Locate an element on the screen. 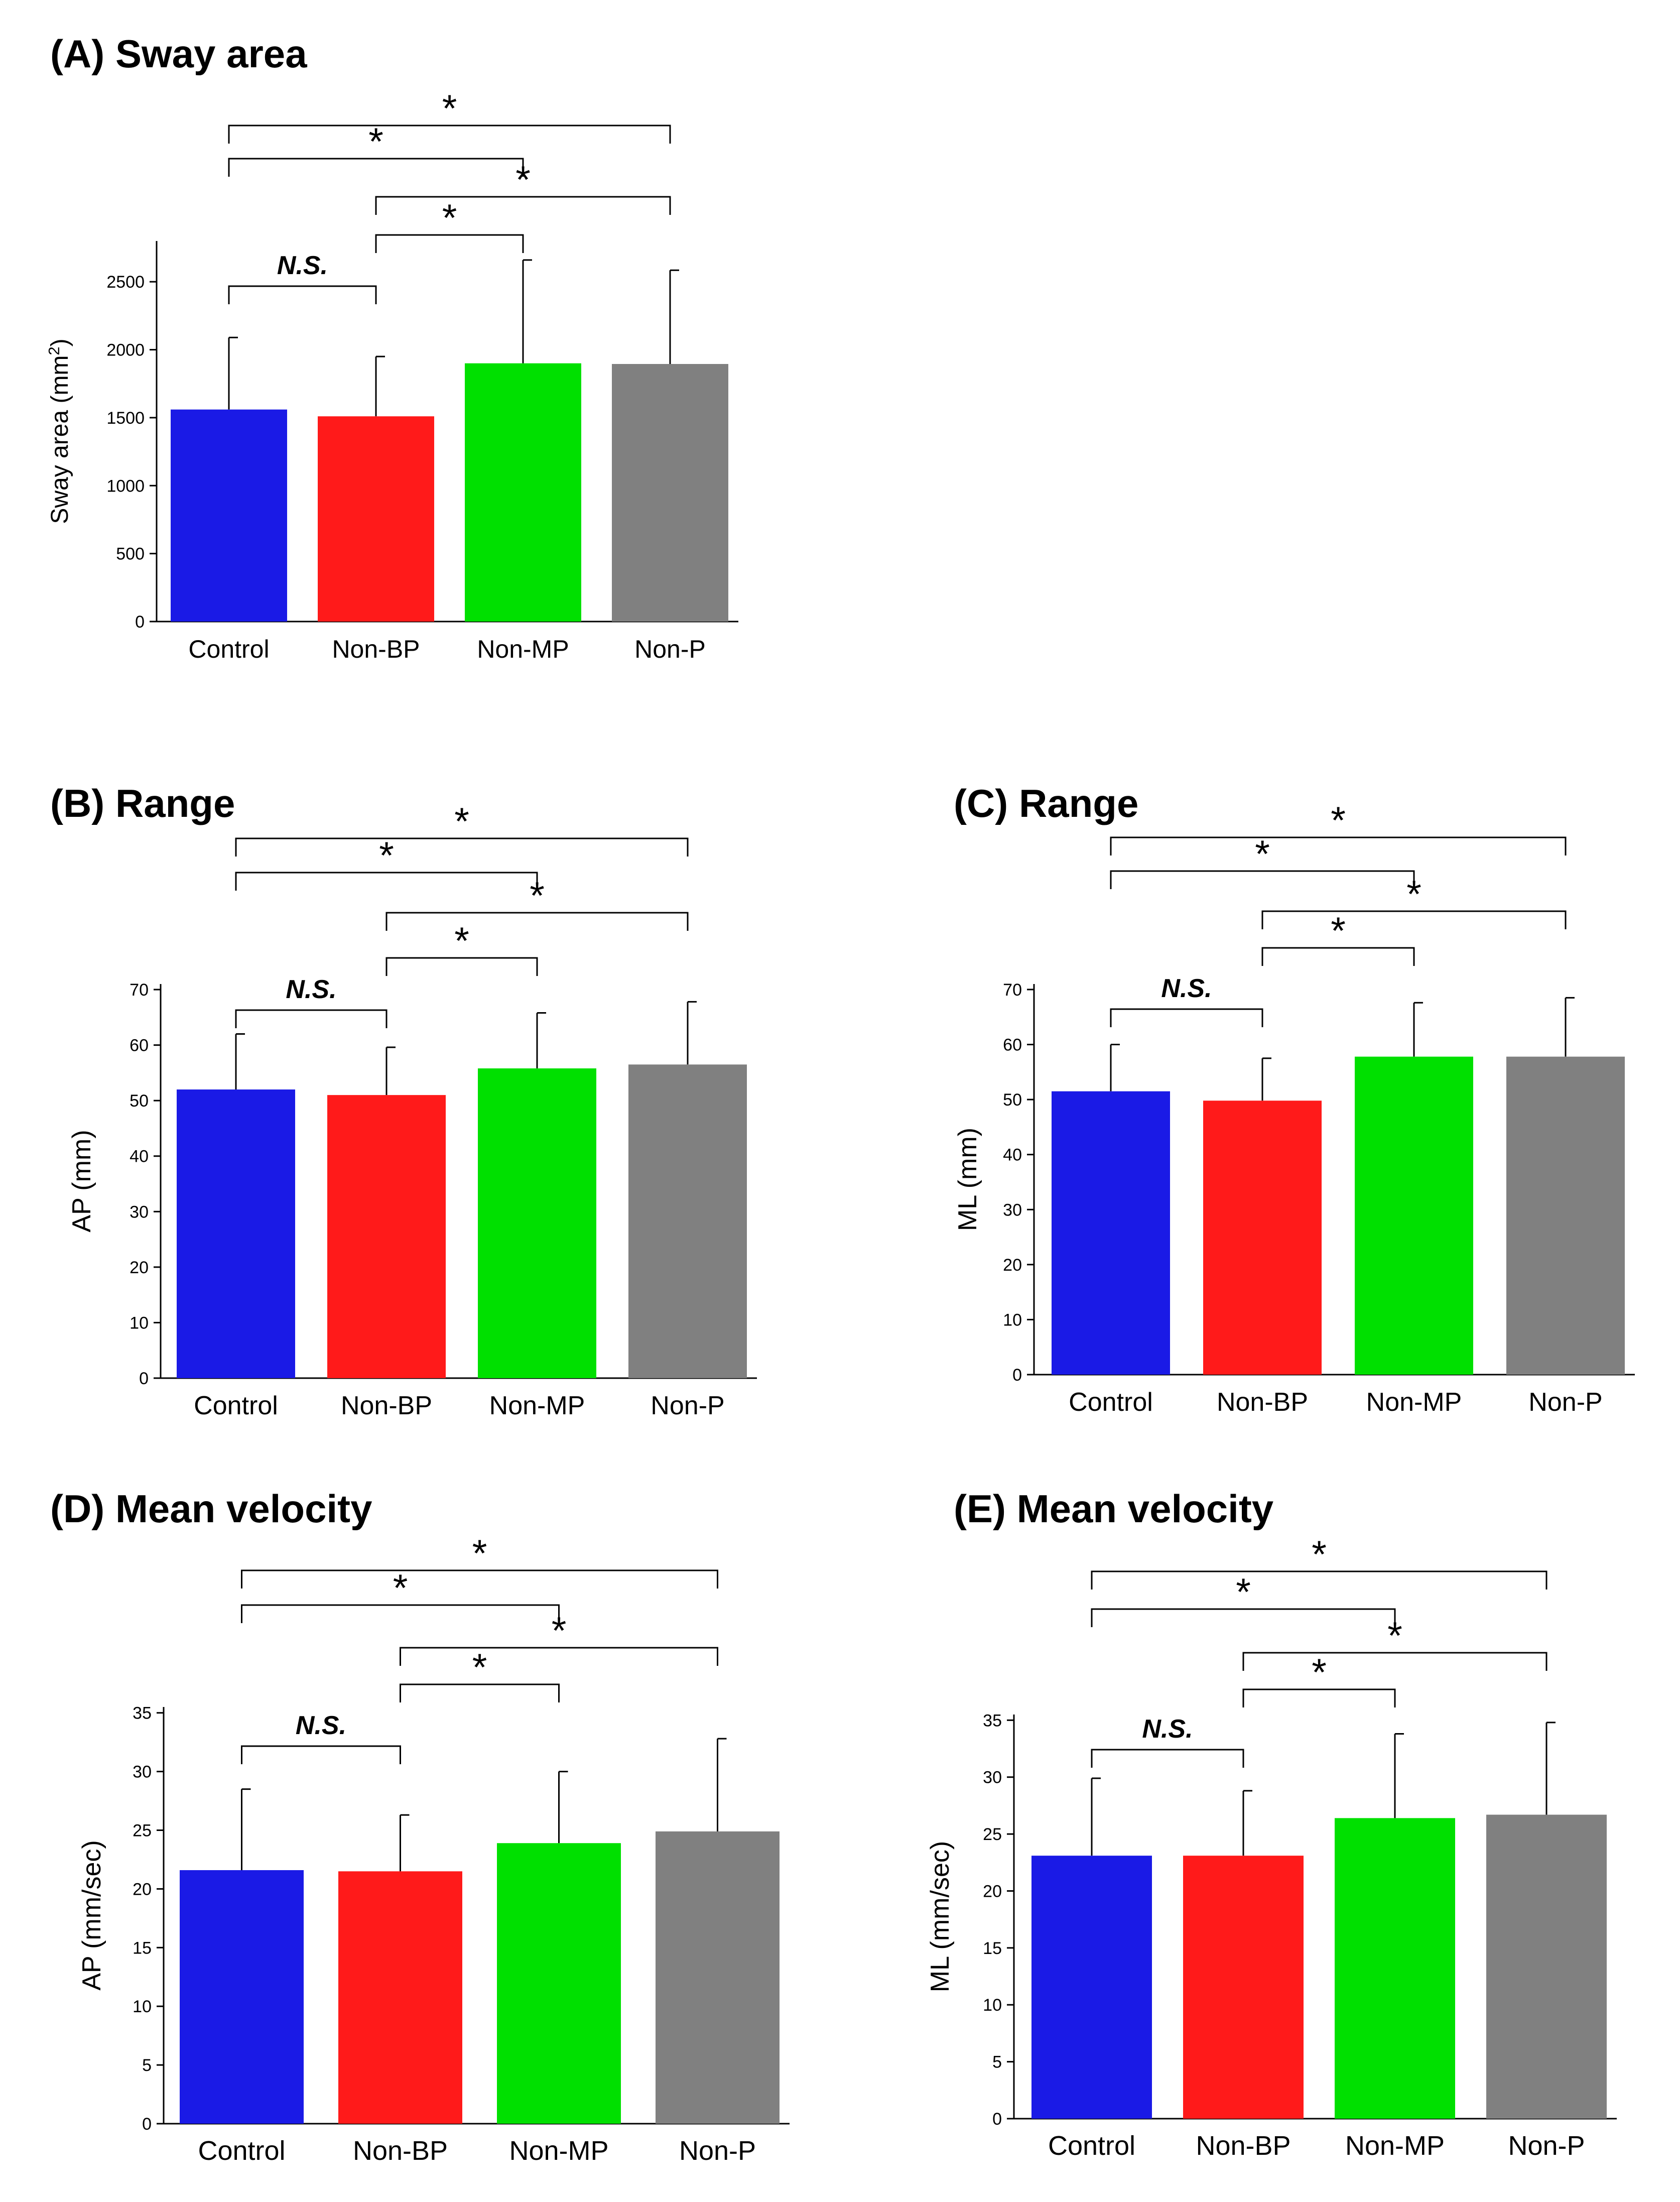  y-tick-label: 2000 is located at coordinates (125, 350).